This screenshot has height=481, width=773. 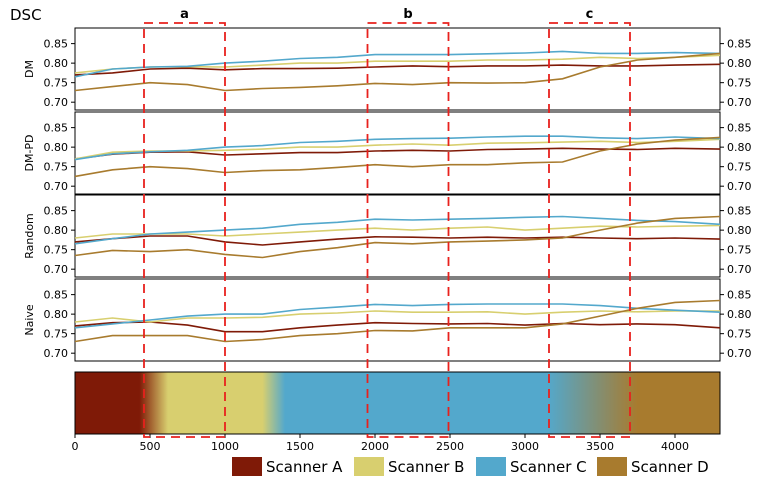 I want to click on panel-ylabel: Random, so click(x=29, y=236).